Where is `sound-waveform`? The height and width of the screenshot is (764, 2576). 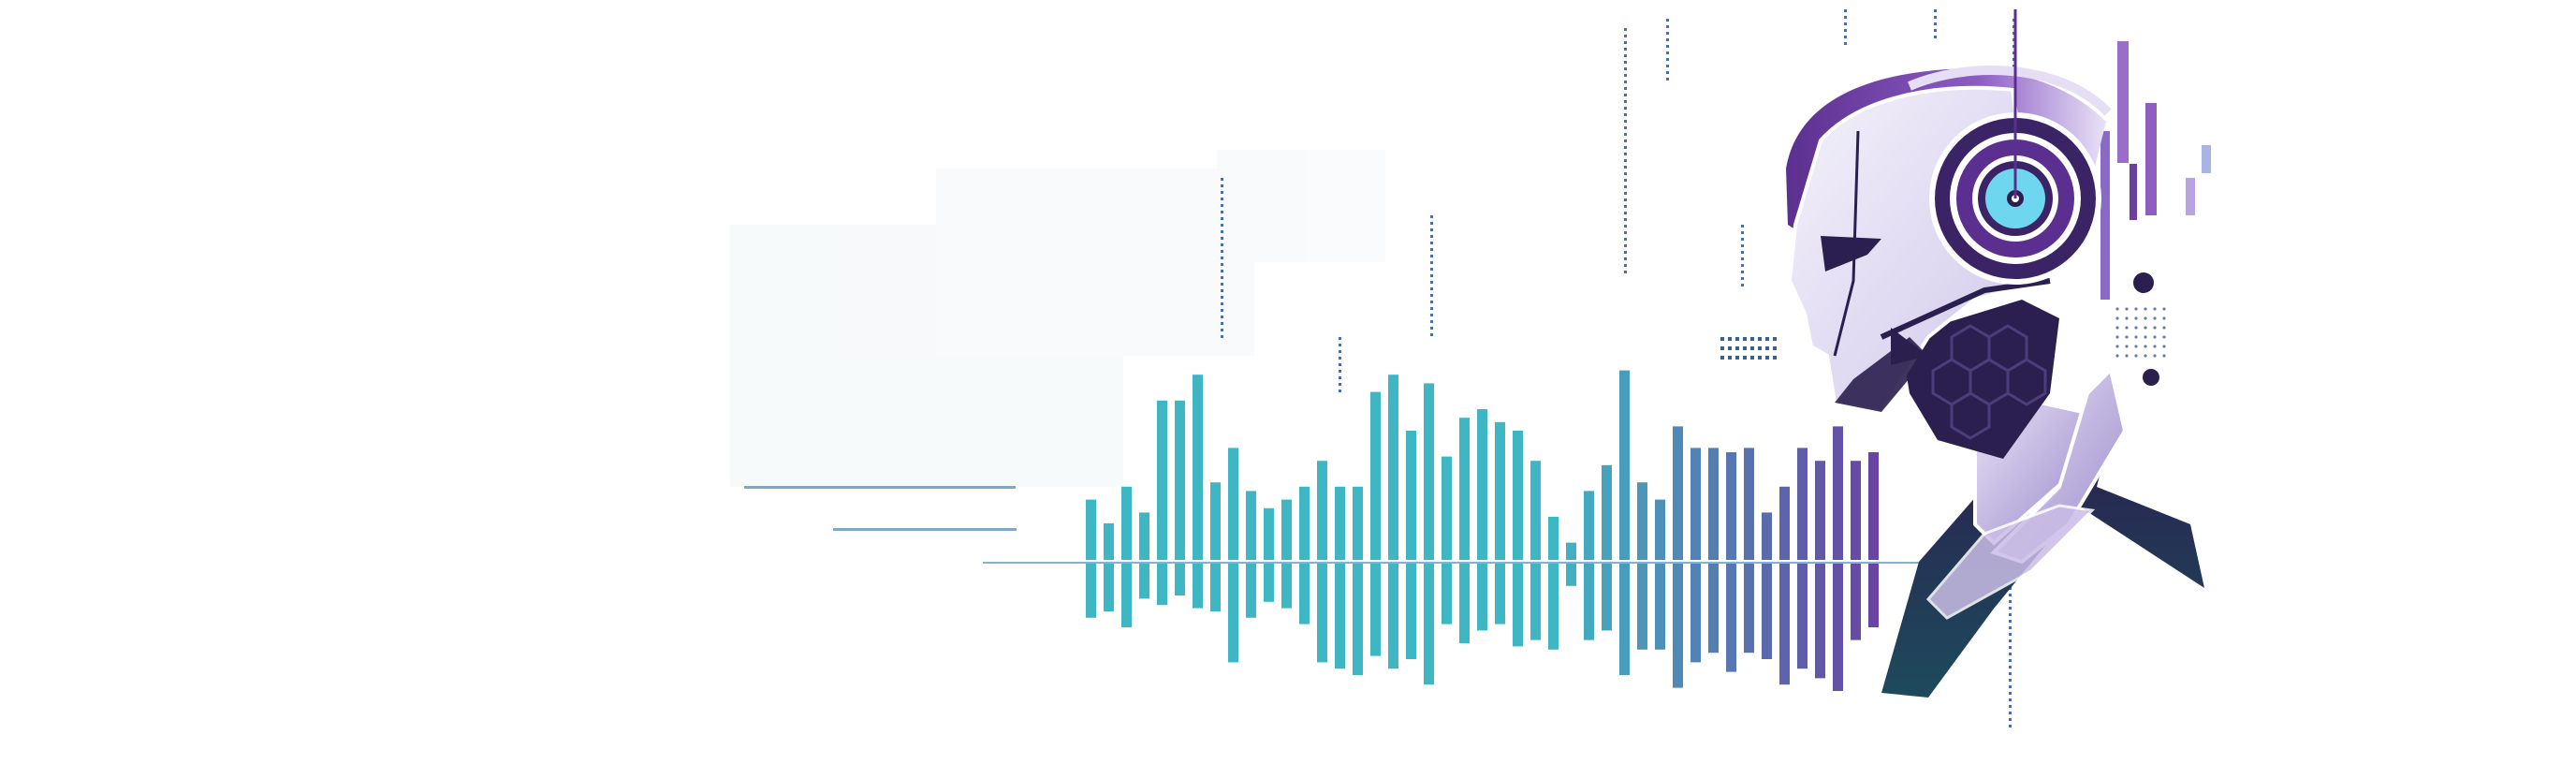
sound-waveform is located at coordinates (1482, 530).